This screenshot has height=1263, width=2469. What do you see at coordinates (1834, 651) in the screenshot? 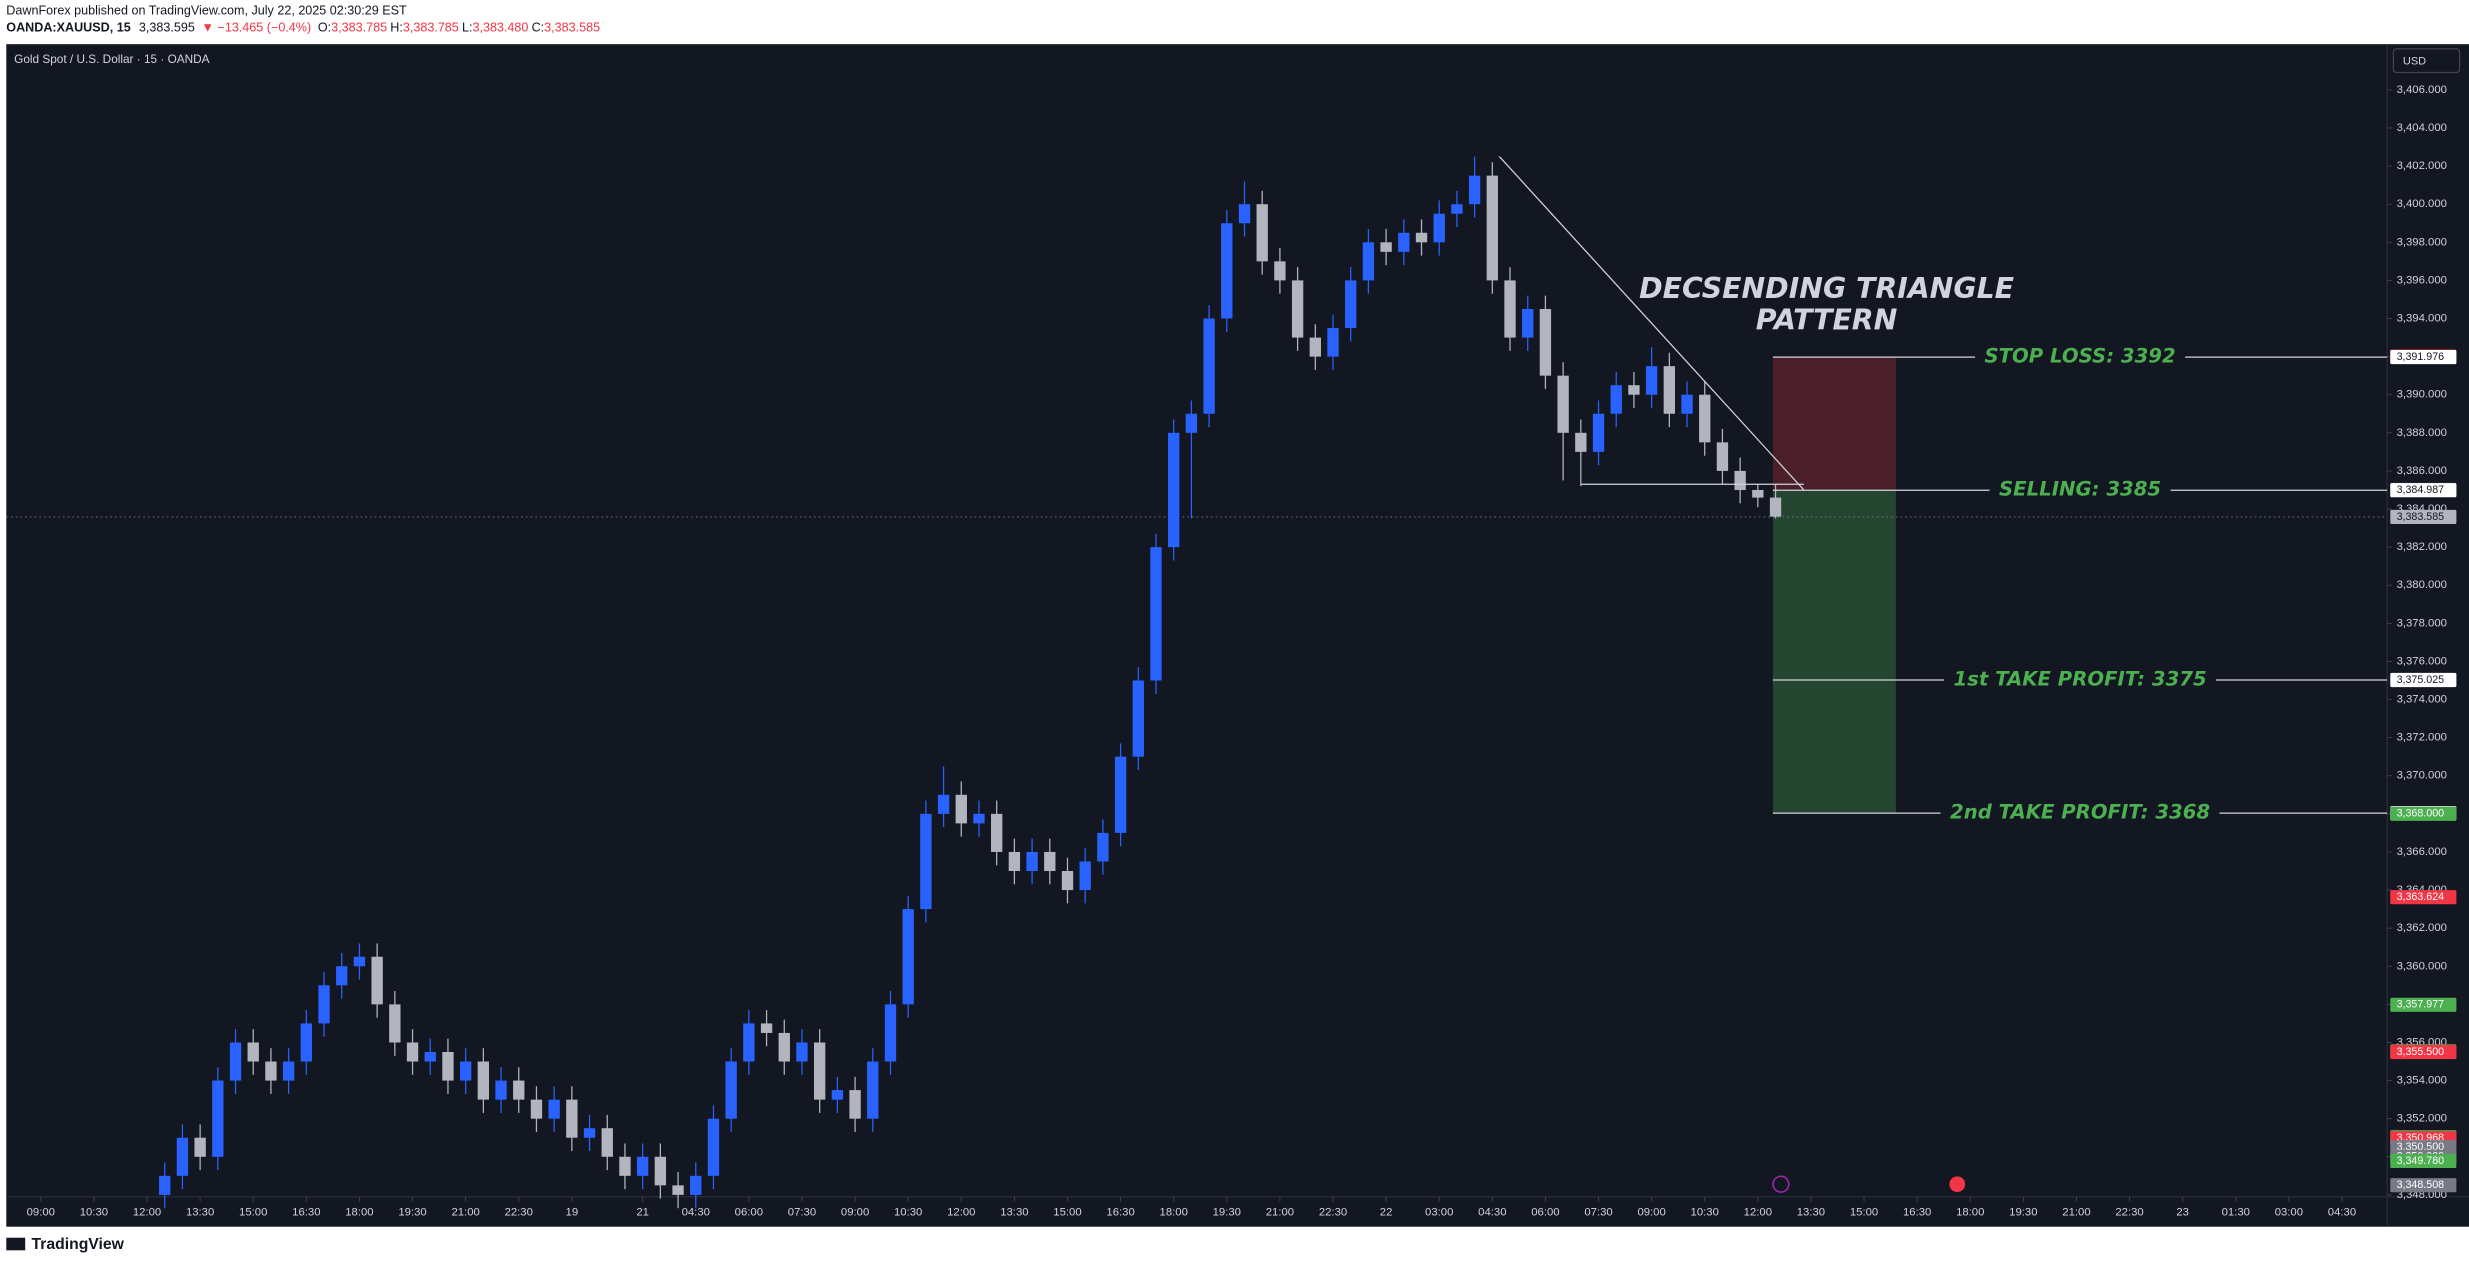
I see `reward-zone` at bounding box center [1834, 651].